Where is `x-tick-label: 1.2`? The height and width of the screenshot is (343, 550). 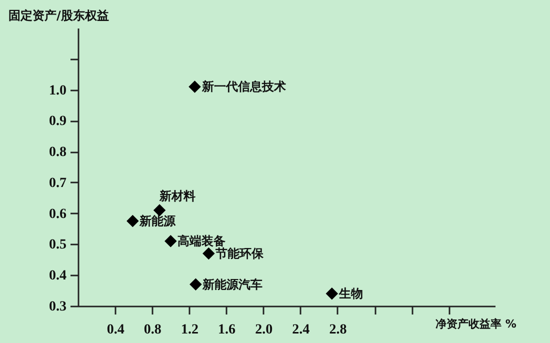
x-tick-label: 1.2 is located at coordinates (189, 330).